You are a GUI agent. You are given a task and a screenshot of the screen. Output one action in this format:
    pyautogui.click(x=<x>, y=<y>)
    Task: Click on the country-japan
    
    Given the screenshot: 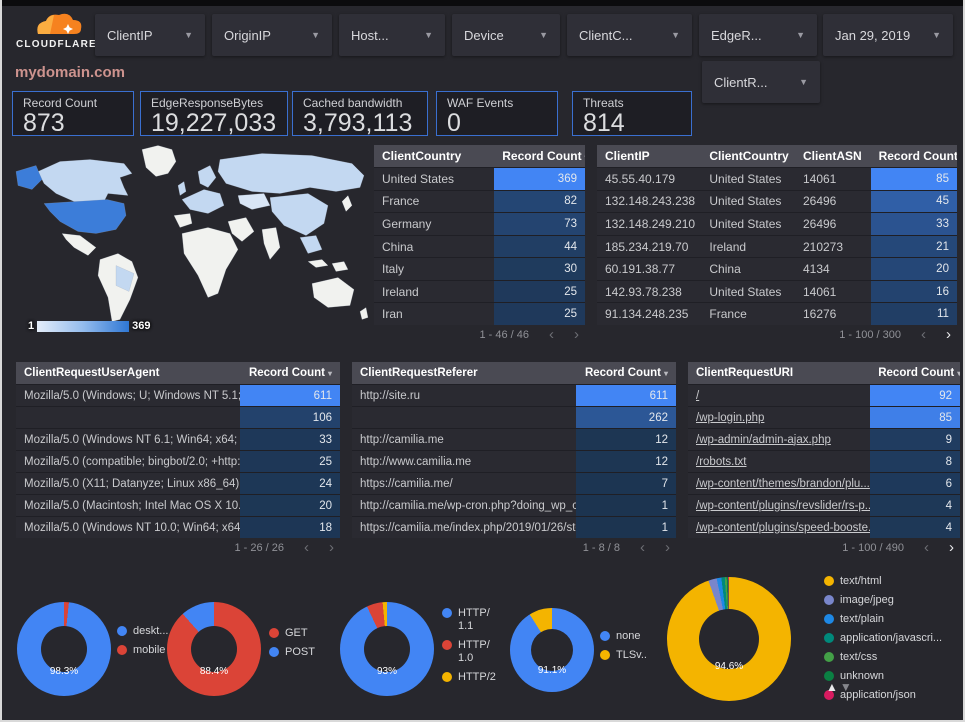 What is the action you would take?
    pyautogui.click(x=347, y=203)
    